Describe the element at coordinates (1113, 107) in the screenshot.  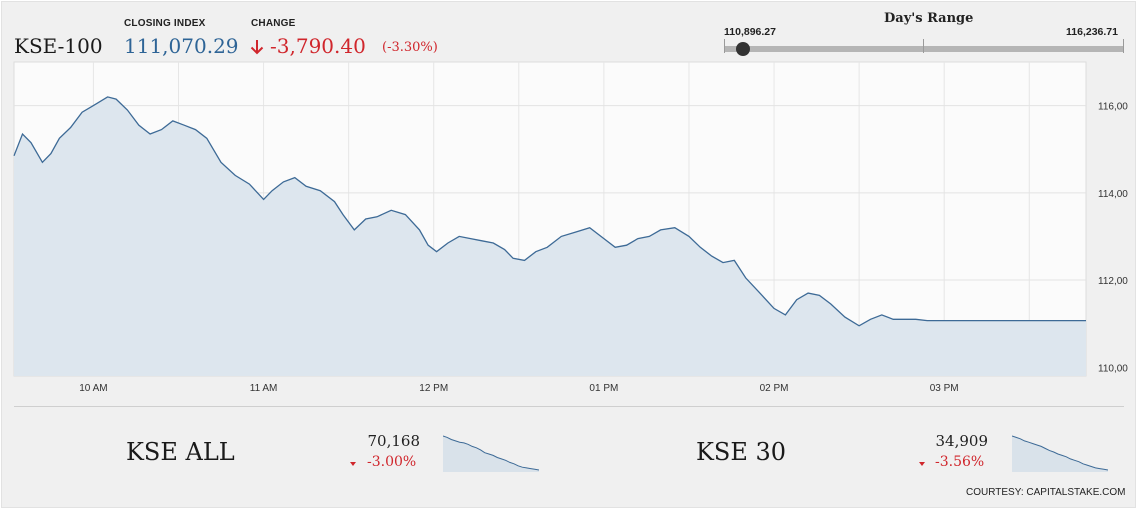
I see `y-tick-label: 116,00` at that location.